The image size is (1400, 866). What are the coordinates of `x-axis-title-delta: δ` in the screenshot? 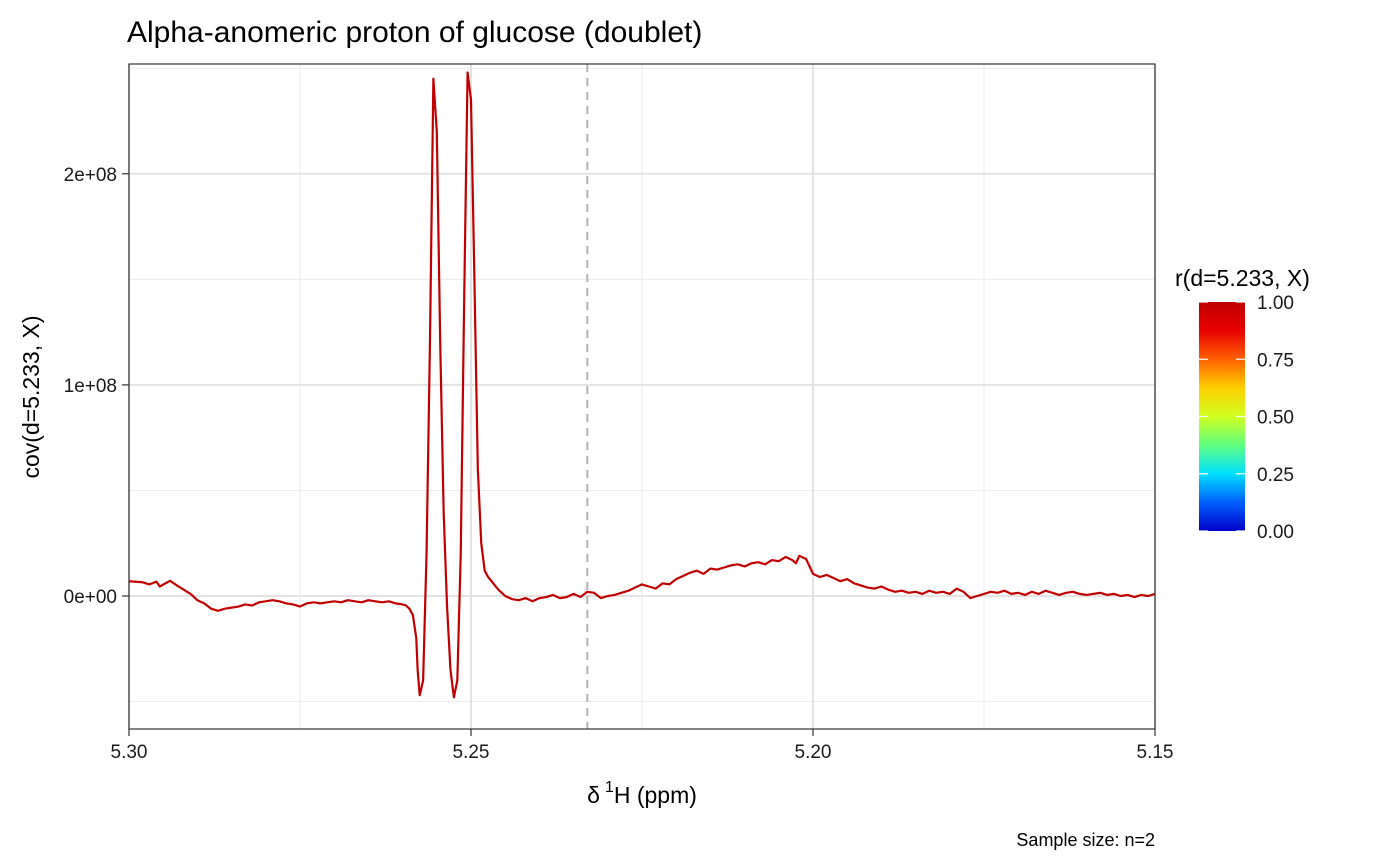 It's located at (593, 795).